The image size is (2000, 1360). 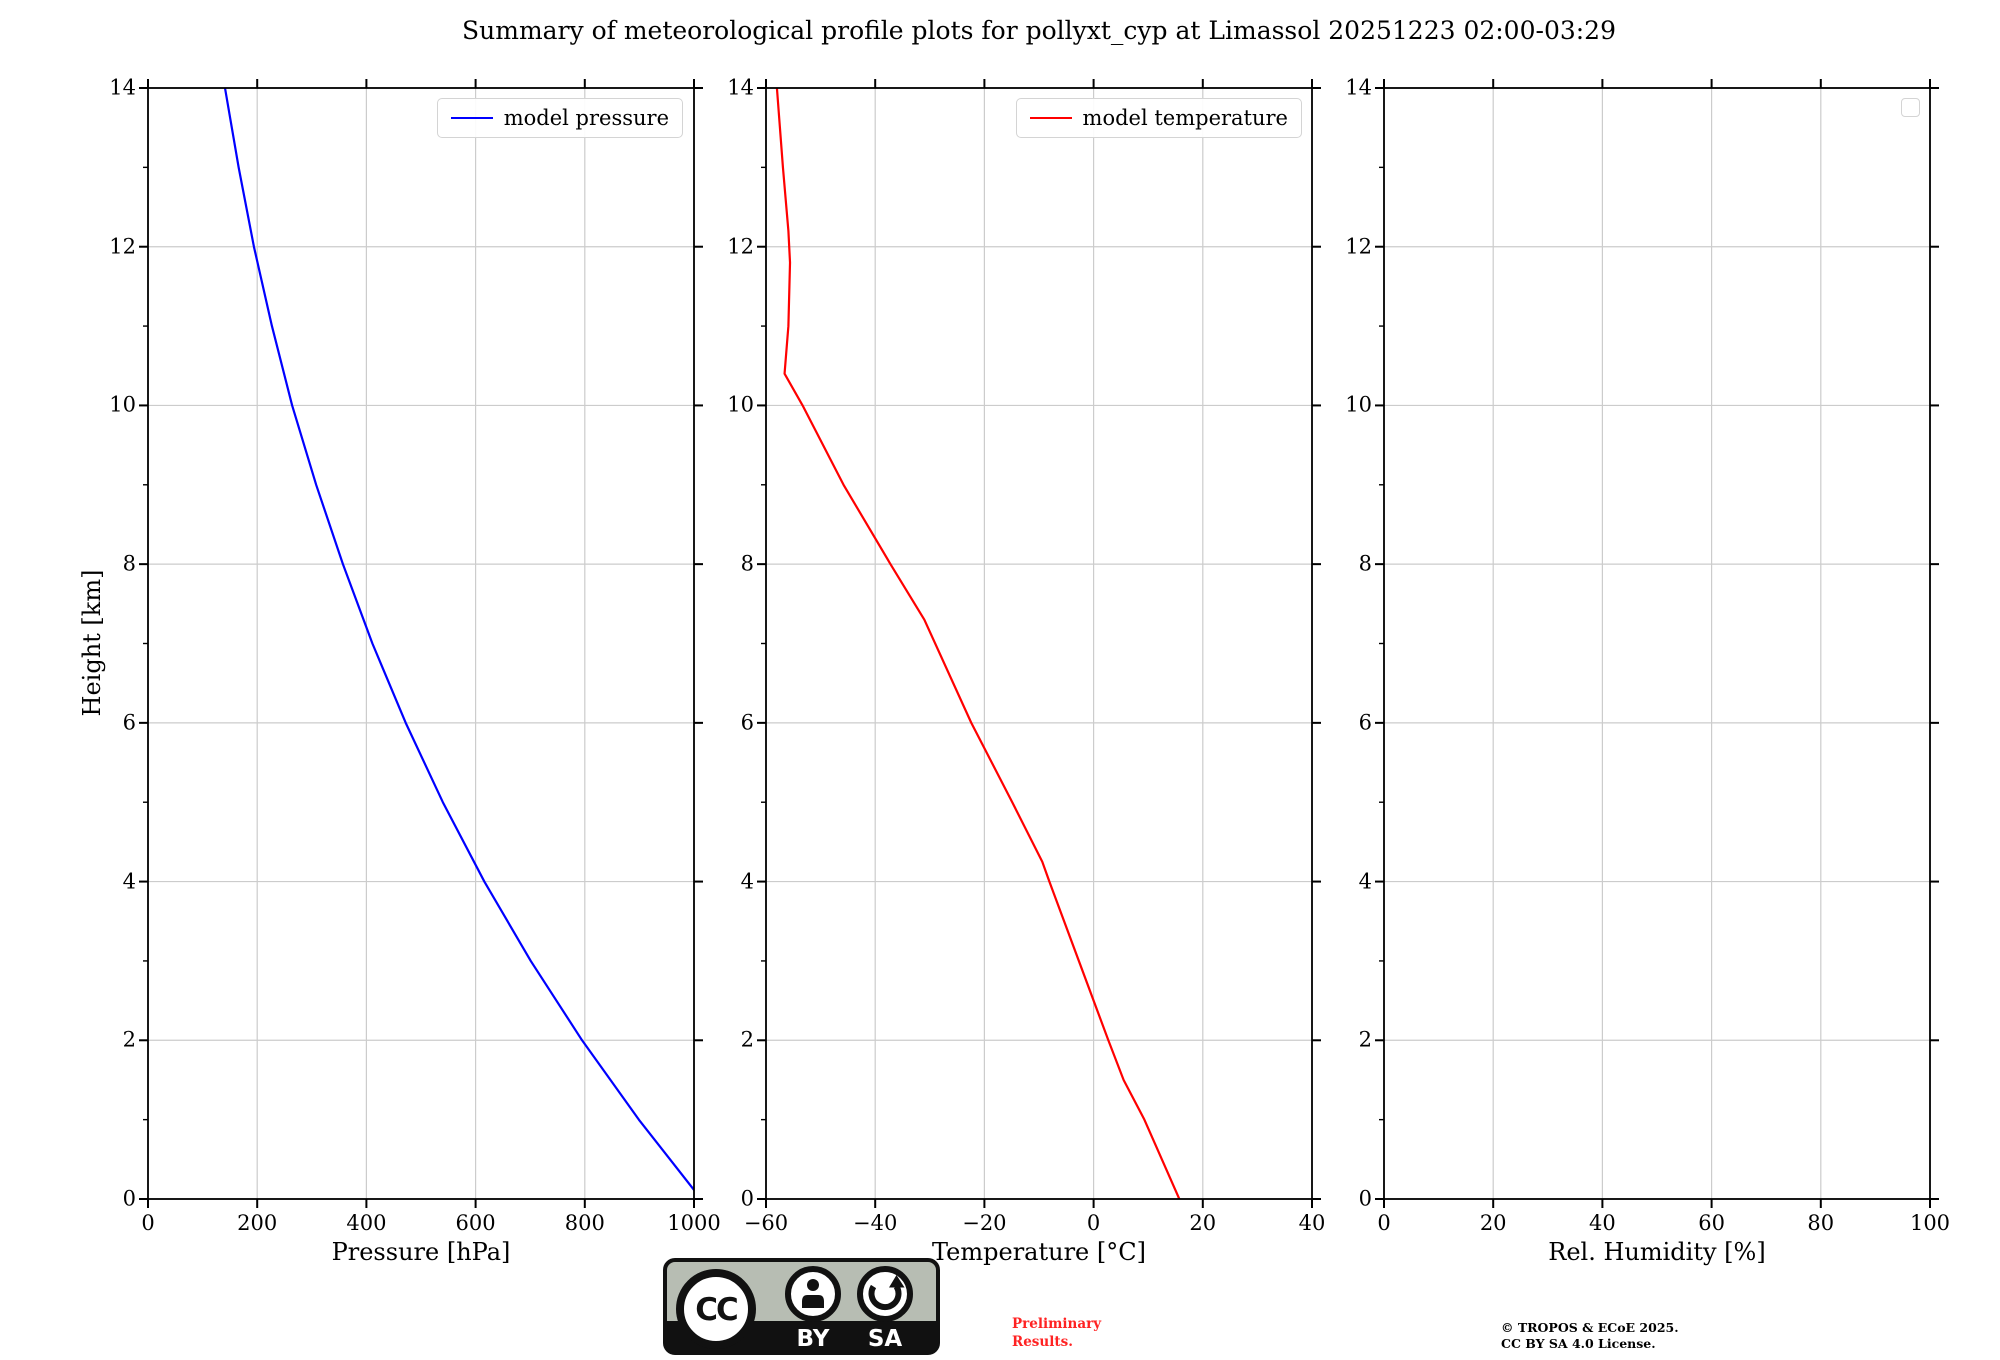 What do you see at coordinates (1910, 107) in the screenshot?
I see `humidity-legend-empty` at bounding box center [1910, 107].